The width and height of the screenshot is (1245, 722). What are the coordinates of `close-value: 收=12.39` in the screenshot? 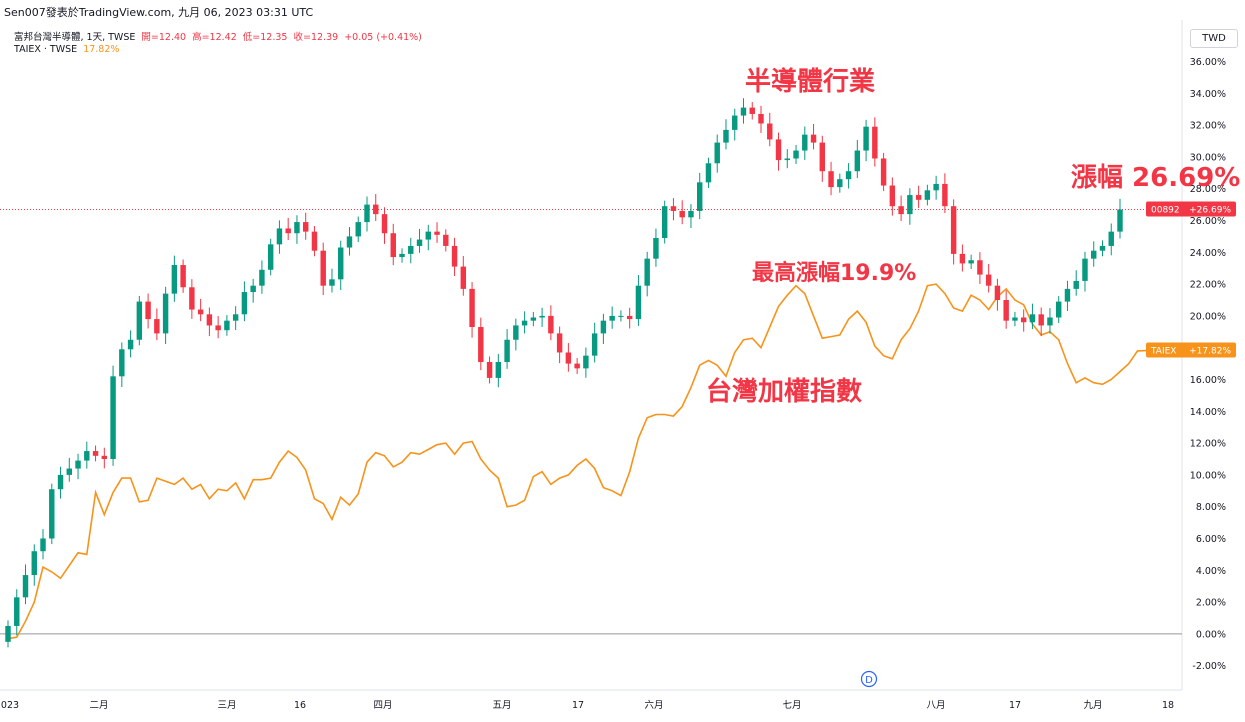 It's located at (316, 37).